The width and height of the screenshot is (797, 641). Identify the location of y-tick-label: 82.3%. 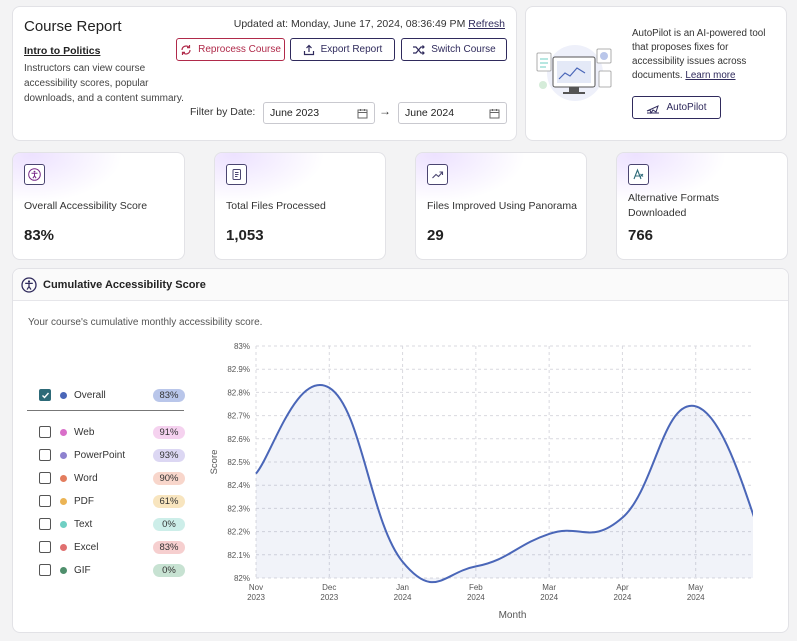
(238, 508).